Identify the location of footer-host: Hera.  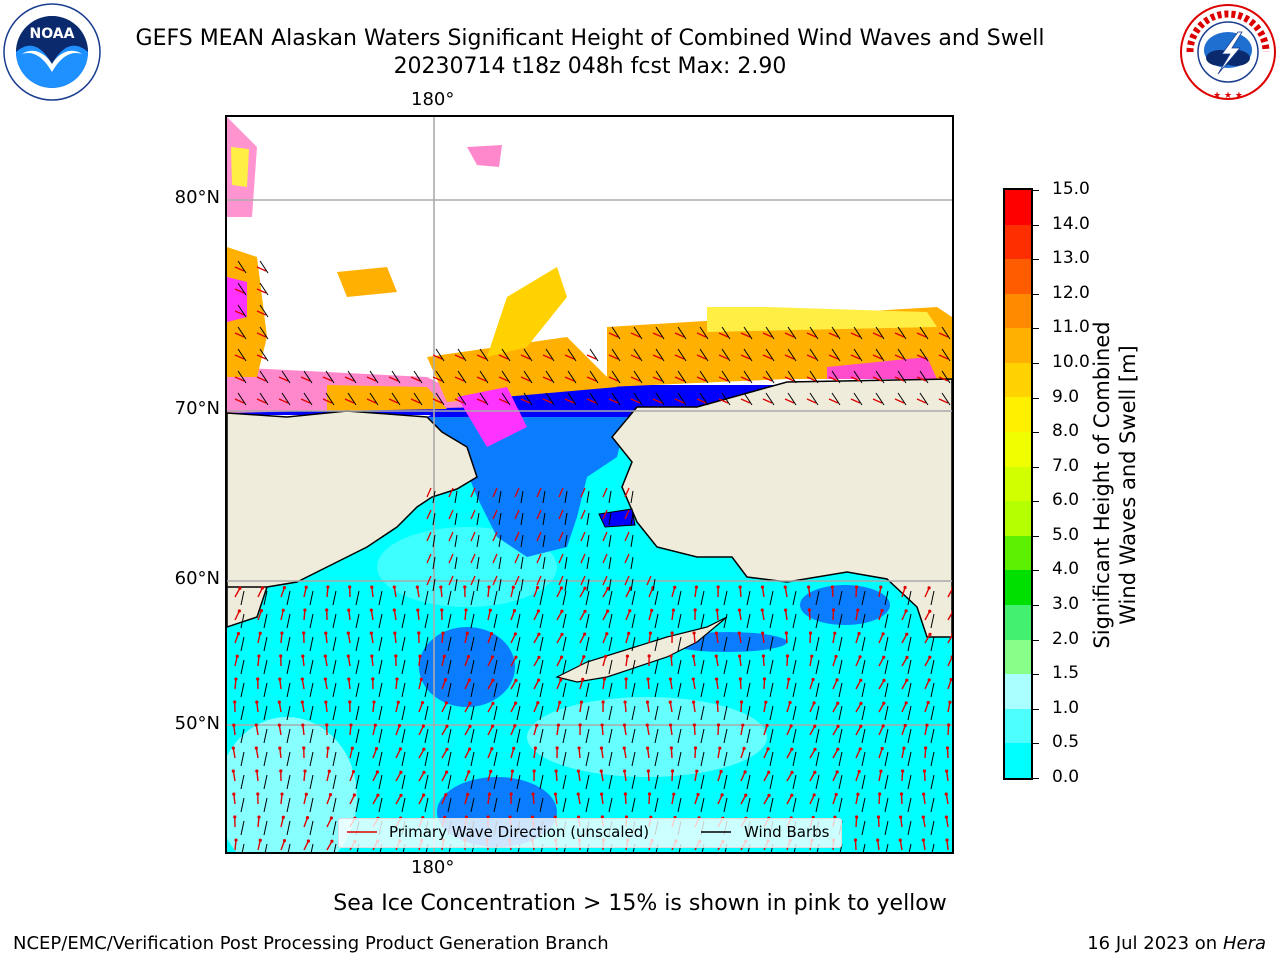
(1244, 943).